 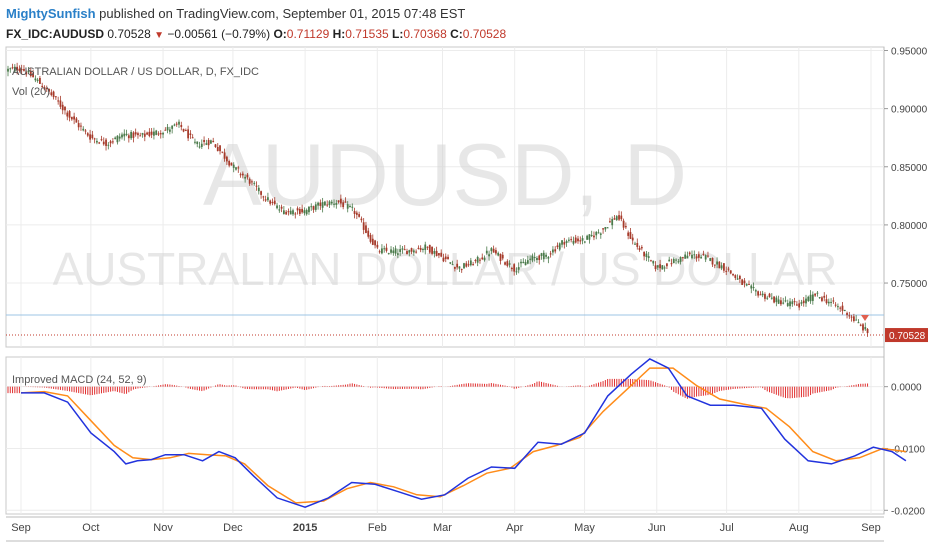 I want to click on y-tick-label: 0.0000, so click(x=906, y=388).